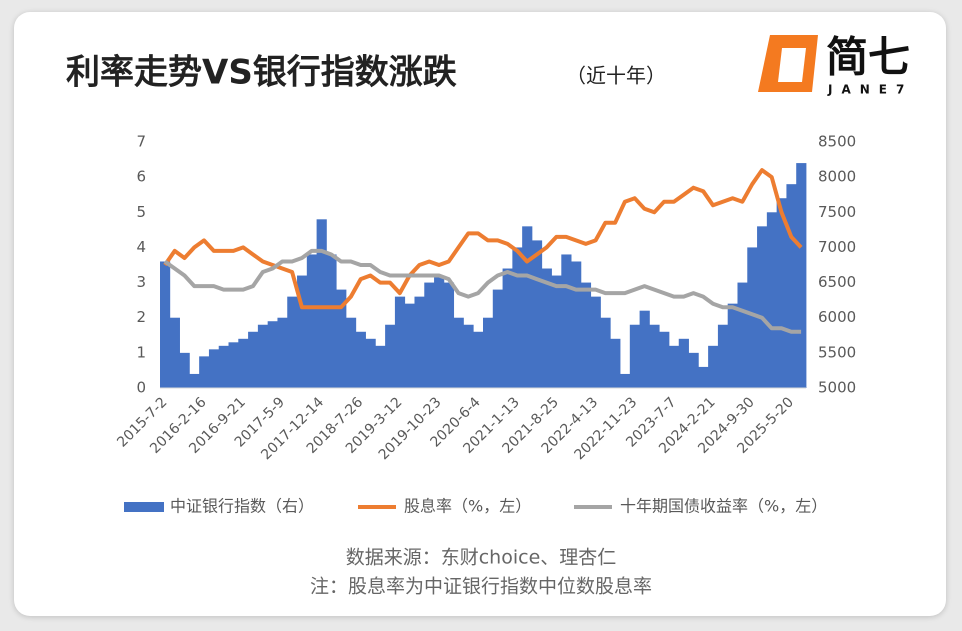 The image size is (962, 631). What do you see at coordinates (141, 317) in the screenshot?
I see `y-tick-label: 2` at bounding box center [141, 317].